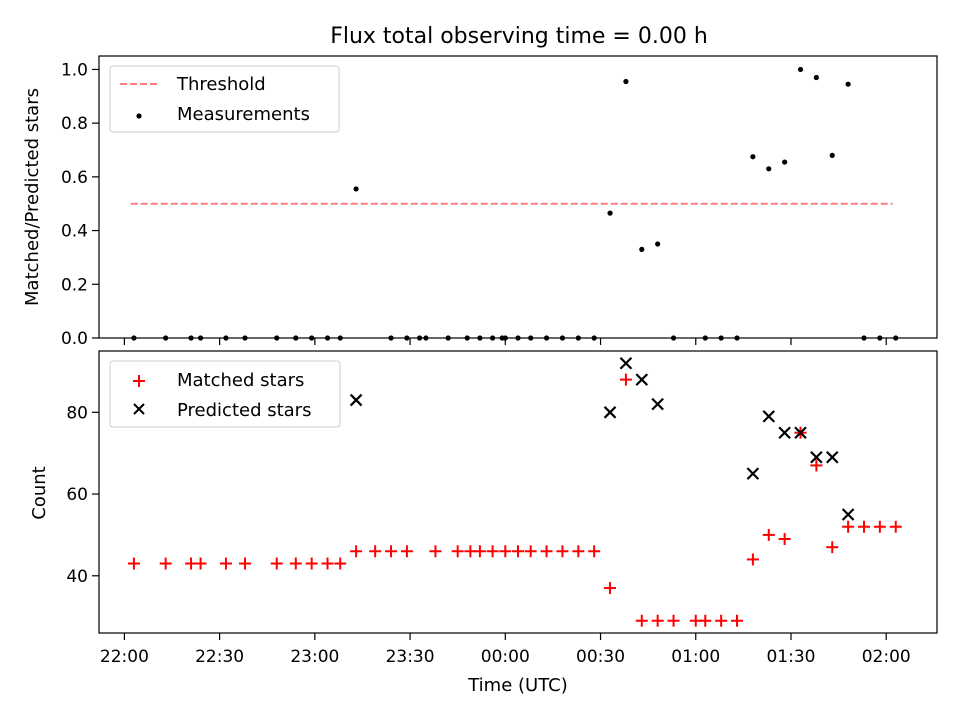 The image size is (960, 720). Describe the element at coordinates (695, 657) in the screenshot. I see `x-tick-label: 01:00` at that location.